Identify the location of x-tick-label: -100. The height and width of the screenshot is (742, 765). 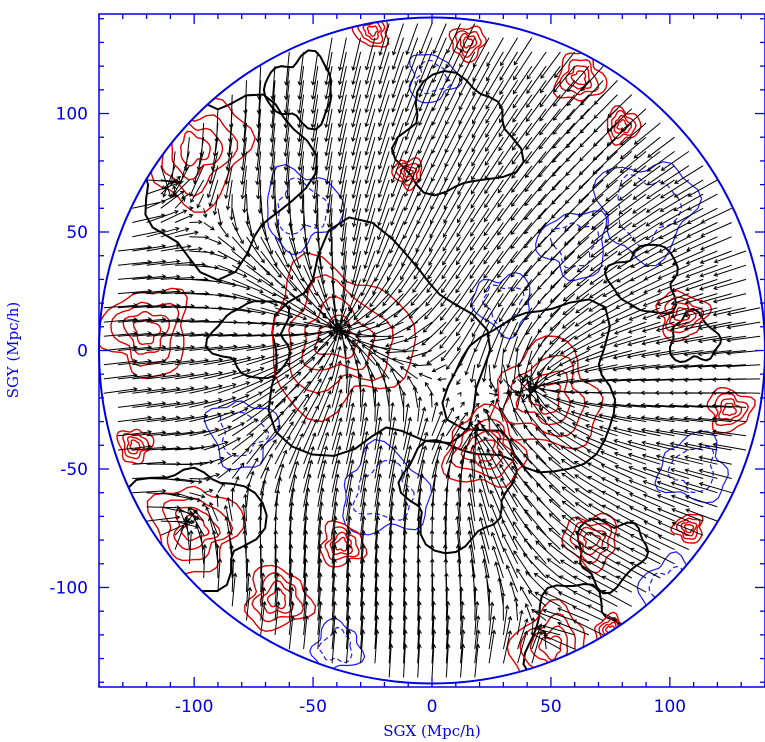
(194, 707).